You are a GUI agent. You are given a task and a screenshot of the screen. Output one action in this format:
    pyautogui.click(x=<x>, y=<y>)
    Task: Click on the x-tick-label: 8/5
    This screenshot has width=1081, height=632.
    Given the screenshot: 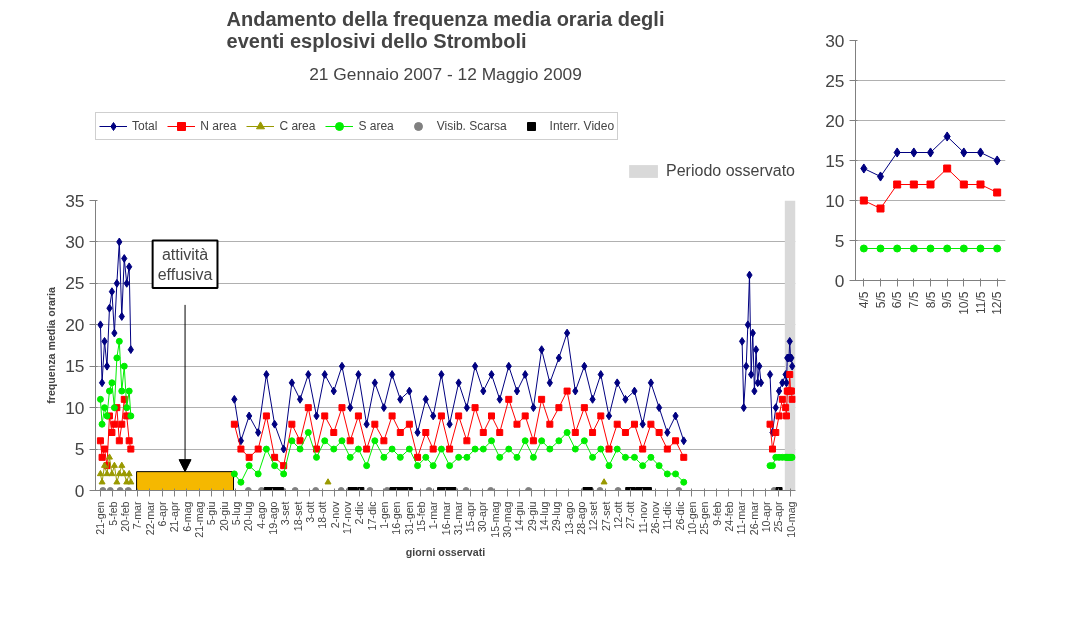 What is the action you would take?
    pyautogui.click(x=930, y=300)
    